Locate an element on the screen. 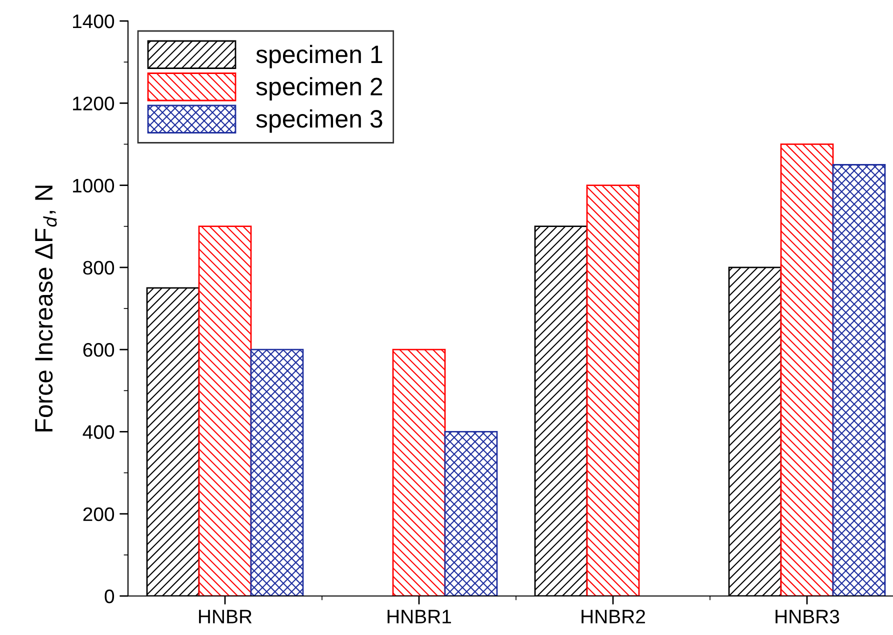 This screenshot has height=635, width=893. y-tick-label: 0 is located at coordinates (109, 596).